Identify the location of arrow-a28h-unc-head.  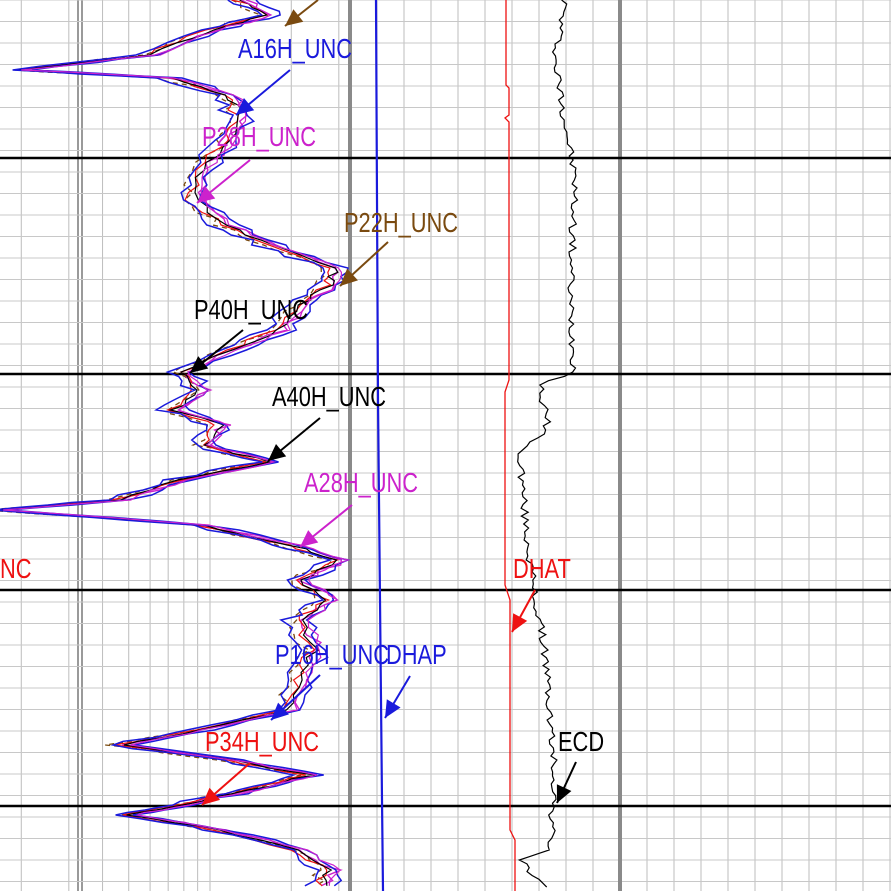
(309, 538).